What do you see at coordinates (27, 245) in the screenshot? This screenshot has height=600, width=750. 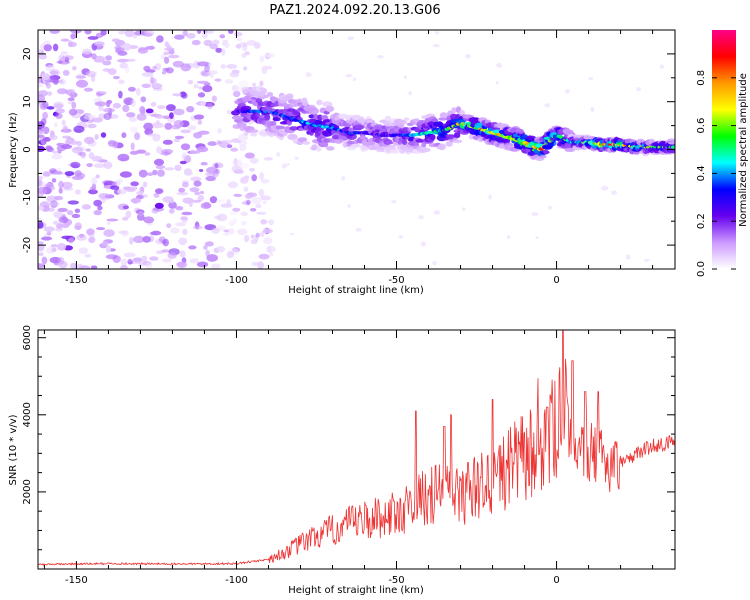 I see `y-tick-label: -20` at bounding box center [27, 245].